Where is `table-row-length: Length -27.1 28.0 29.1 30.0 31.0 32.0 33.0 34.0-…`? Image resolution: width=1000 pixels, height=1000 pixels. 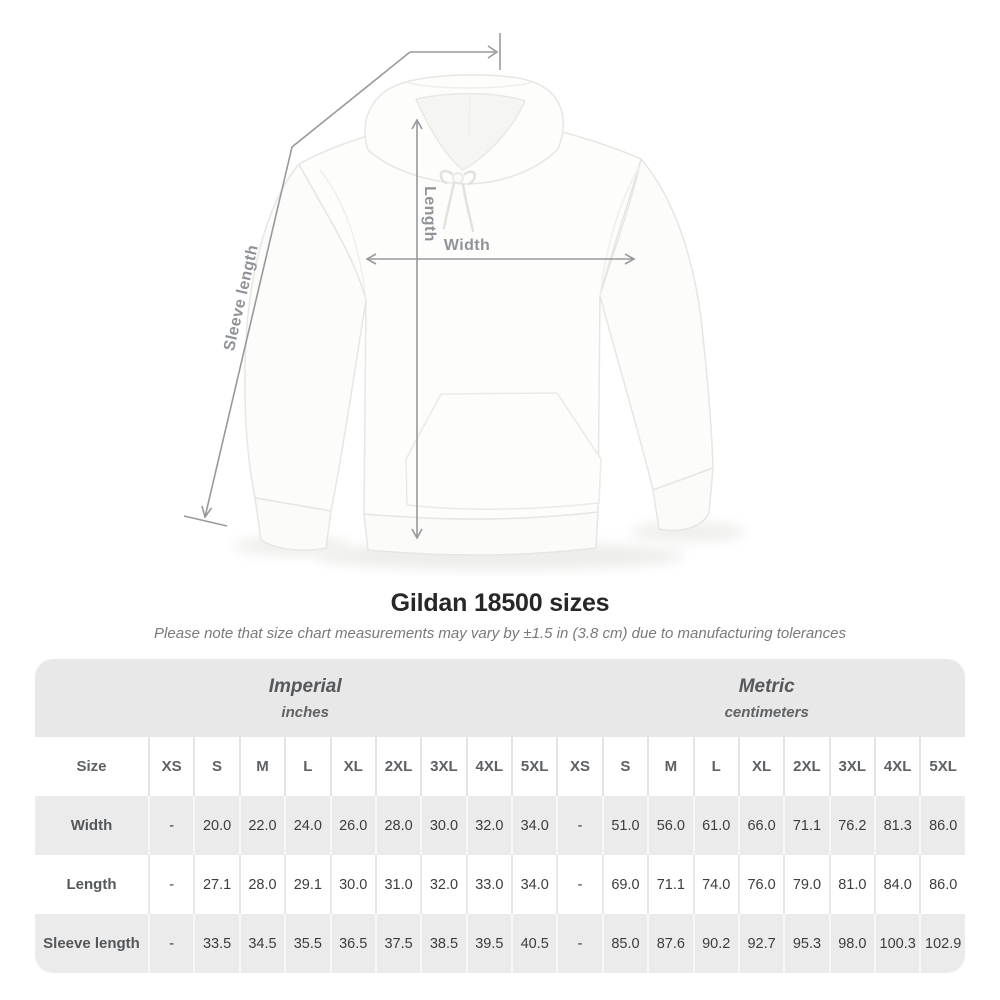 table-row-length: Length -27.1 28.0 29.1 30.0 31.0 32.0 33.0 34.0-… is located at coordinates (500, 884).